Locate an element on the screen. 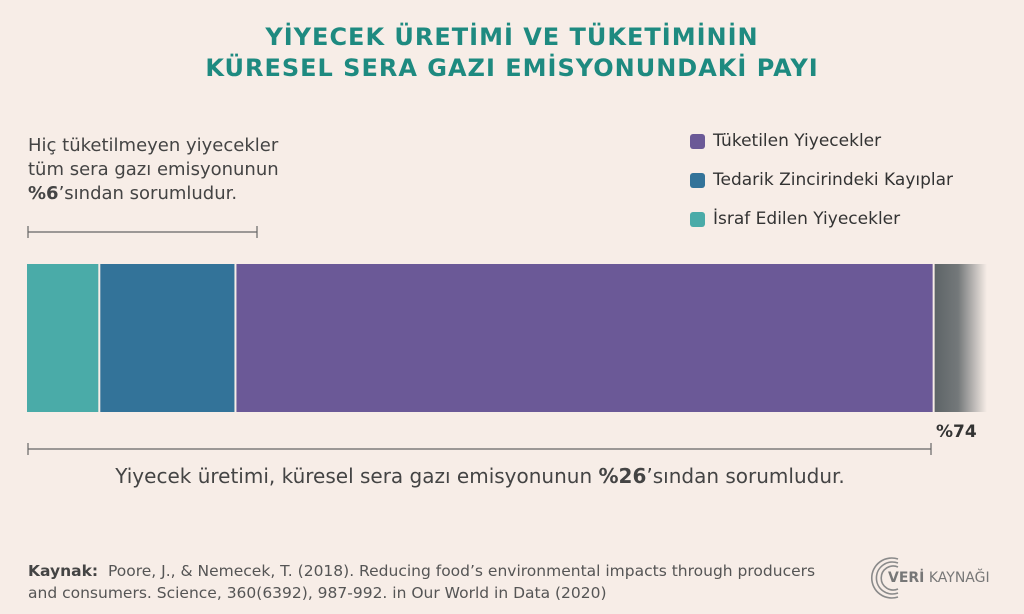  summary-suffix: ’sından sorumludur. is located at coordinates (745, 476).